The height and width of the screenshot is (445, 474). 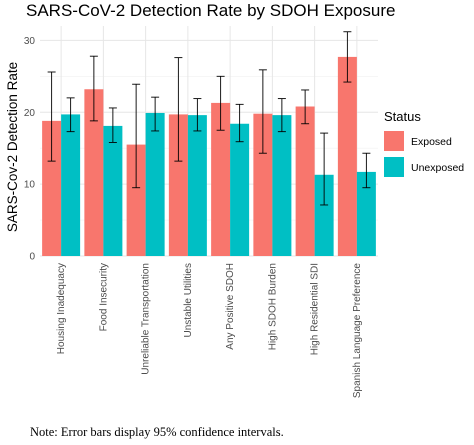 I want to click on error-bar-exposed-high-residential-sdi, so click(x=305, y=107).